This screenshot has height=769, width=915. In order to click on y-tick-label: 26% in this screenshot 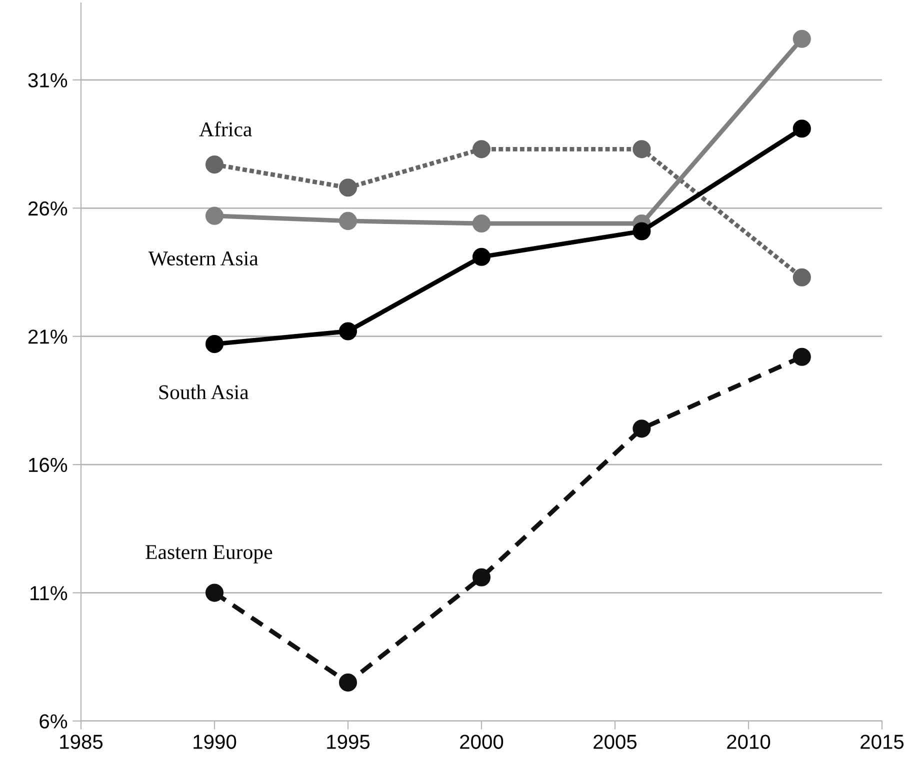, I will do `click(48, 208)`.